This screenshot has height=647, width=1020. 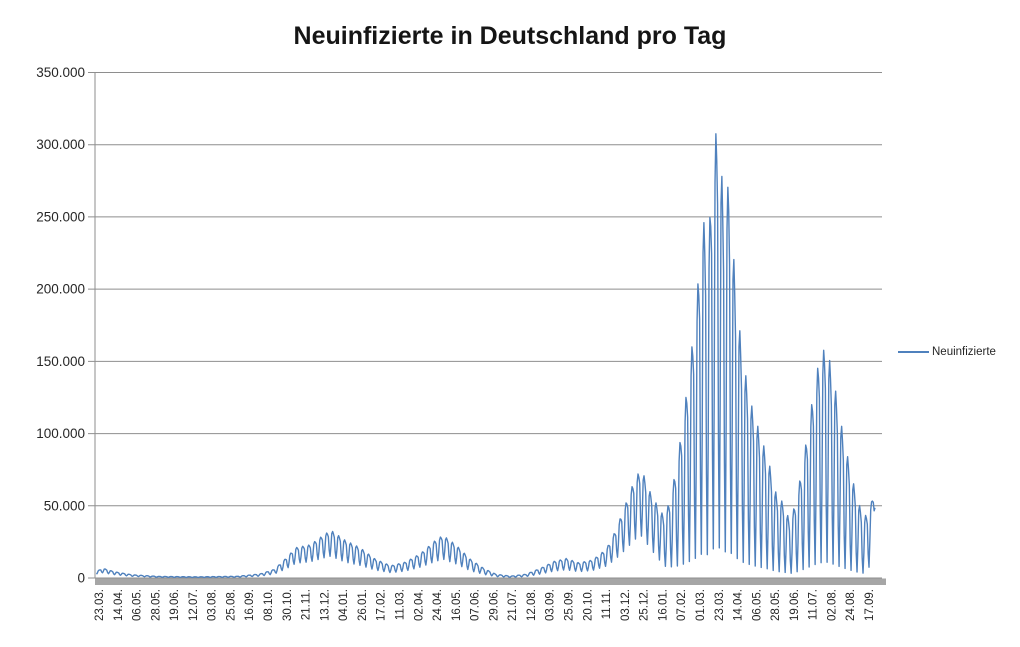 What do you see at coordinates (269, 605) in the screenshot?
I see `x-axis-label: 08.10.` at bounding box center [269, 605].